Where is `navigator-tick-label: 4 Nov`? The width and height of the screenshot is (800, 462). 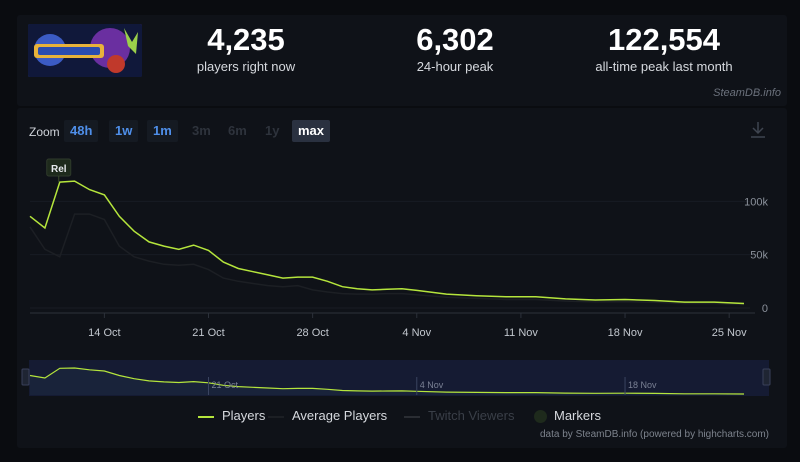
navigator-tick-label: 4 Nov is located at coordinates (432, 385).